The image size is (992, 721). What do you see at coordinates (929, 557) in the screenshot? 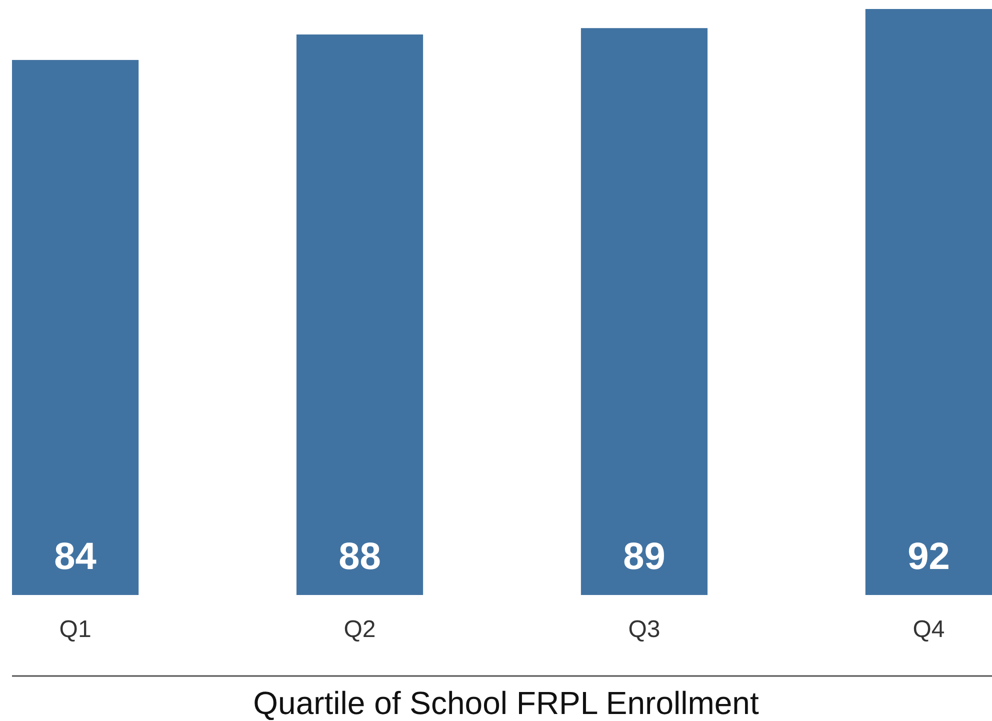
I see `data-label: 92` at bounding box center [929, 557].